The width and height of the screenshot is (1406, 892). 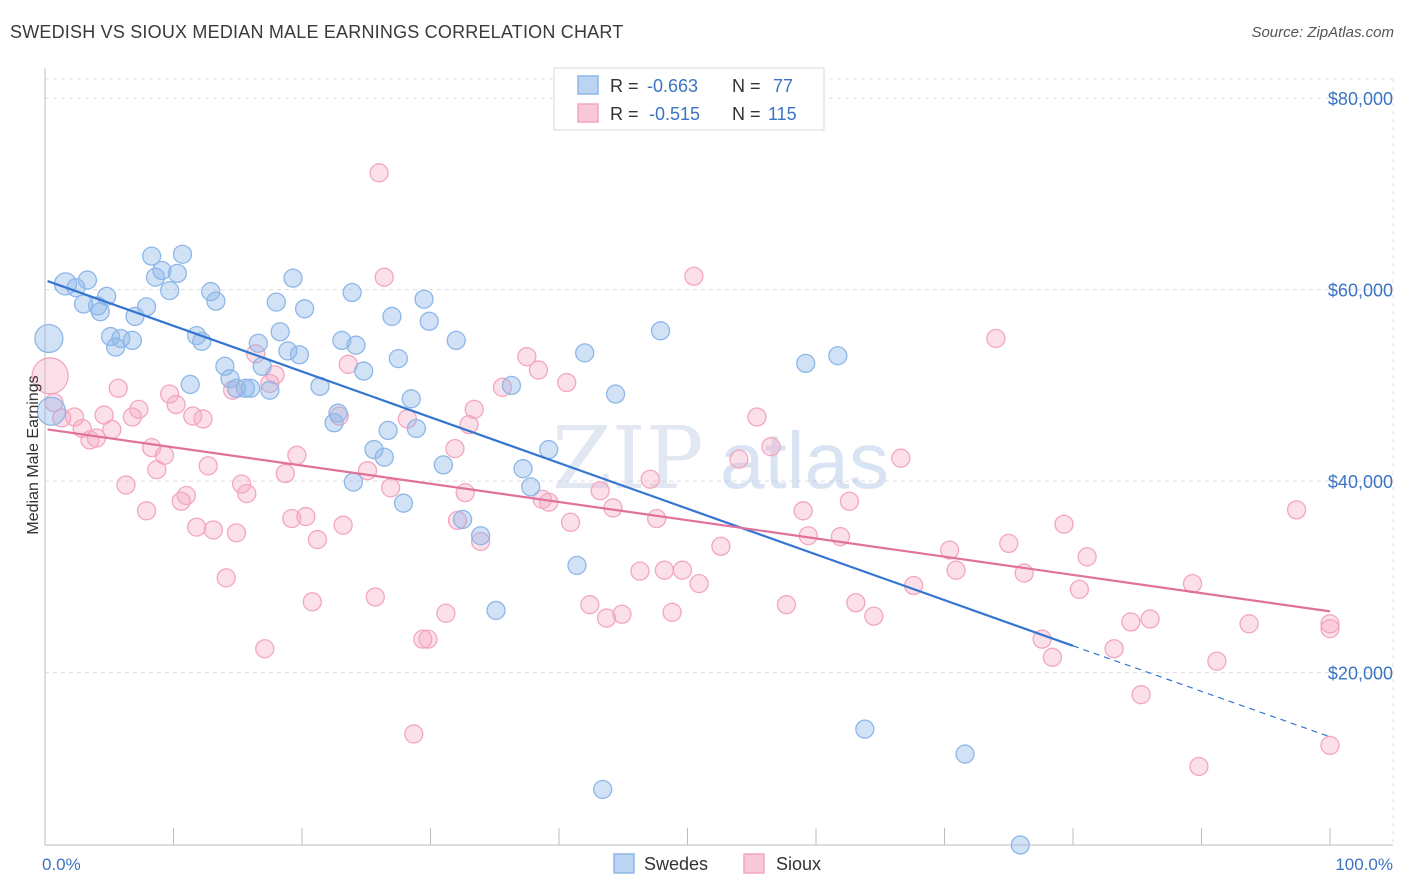 What do you see at coordinates (624, 86) in the screenshot?
I see `legend-r-label-1: R =` at bounding box center [624, 86].